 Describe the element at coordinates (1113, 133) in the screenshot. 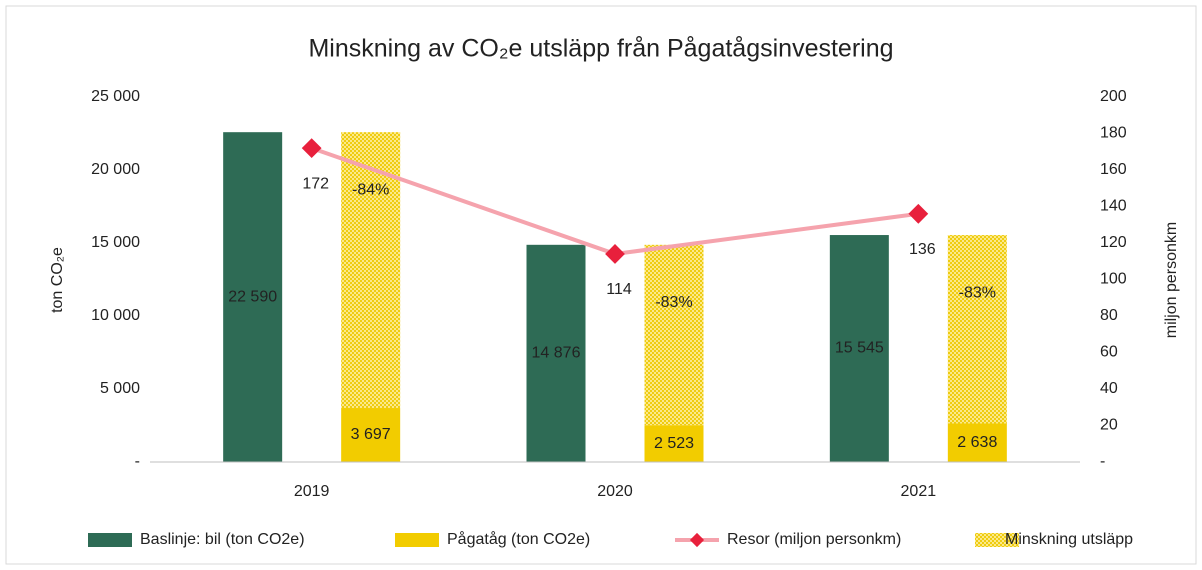

I see `y2-tick-label: 180` at that location.